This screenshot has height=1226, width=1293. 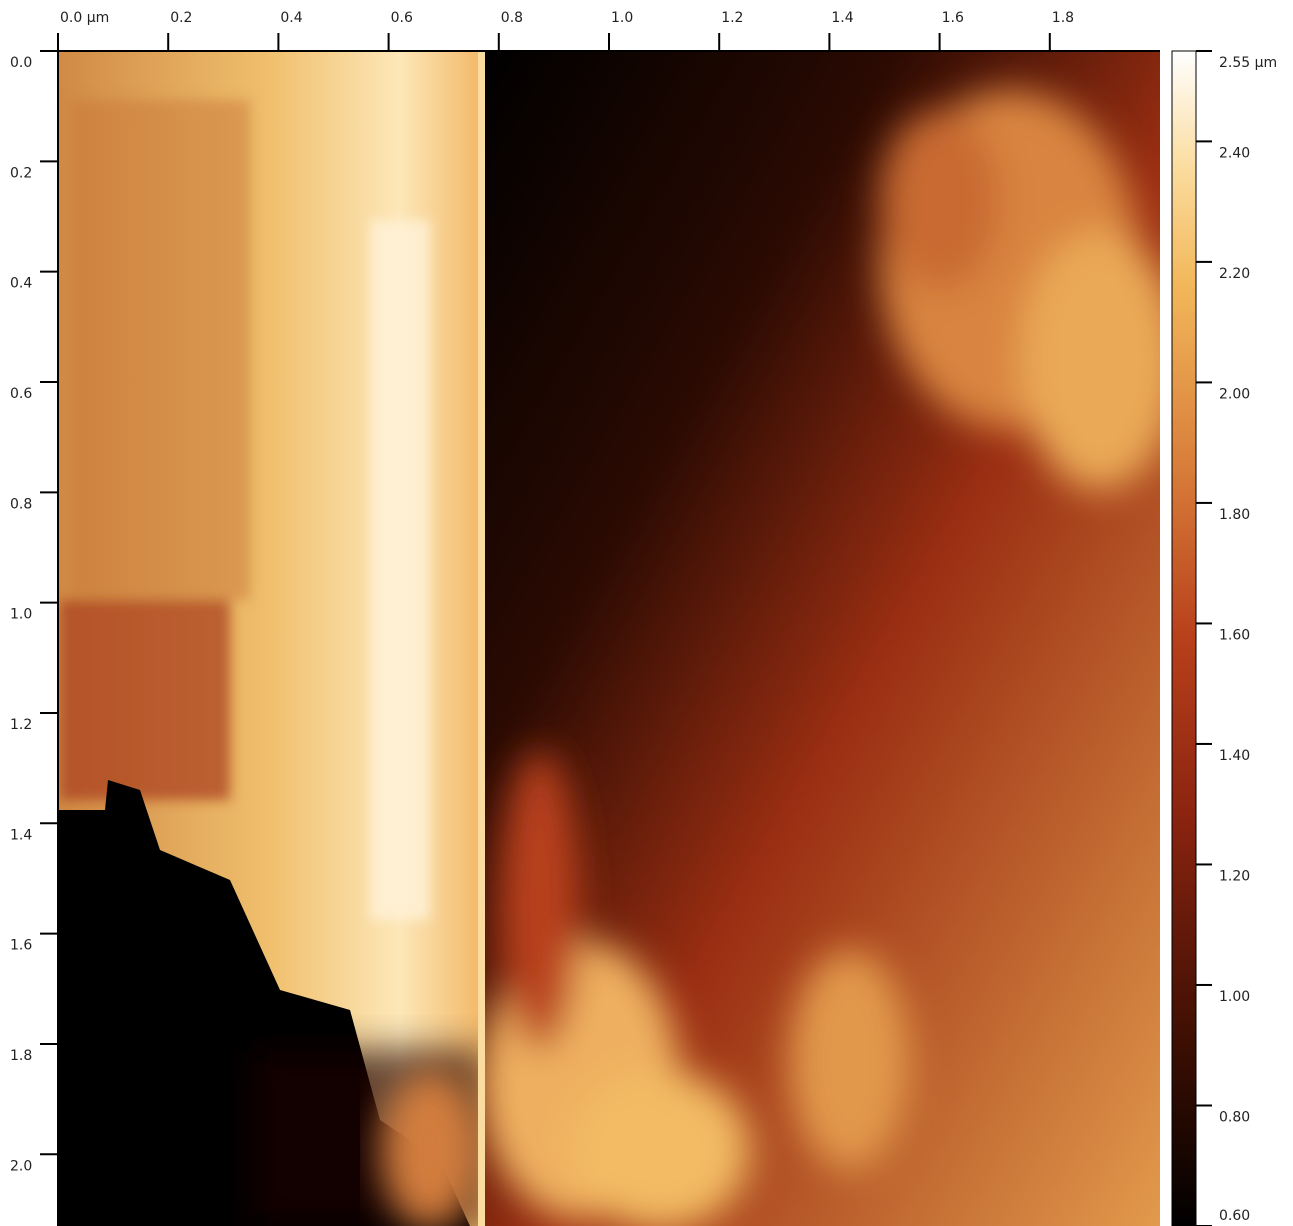 I want to click on x-tick-label: 1.4, so click(x=842, y=18).